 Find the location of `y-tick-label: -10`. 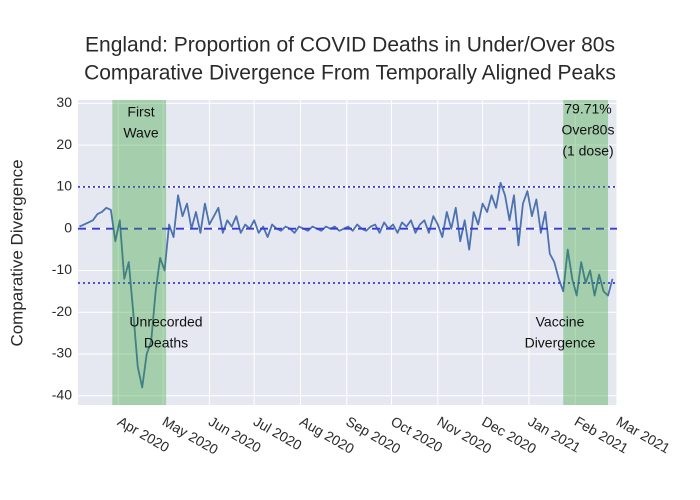

y-tick-label: -10 is located at coordinates (62, 269).